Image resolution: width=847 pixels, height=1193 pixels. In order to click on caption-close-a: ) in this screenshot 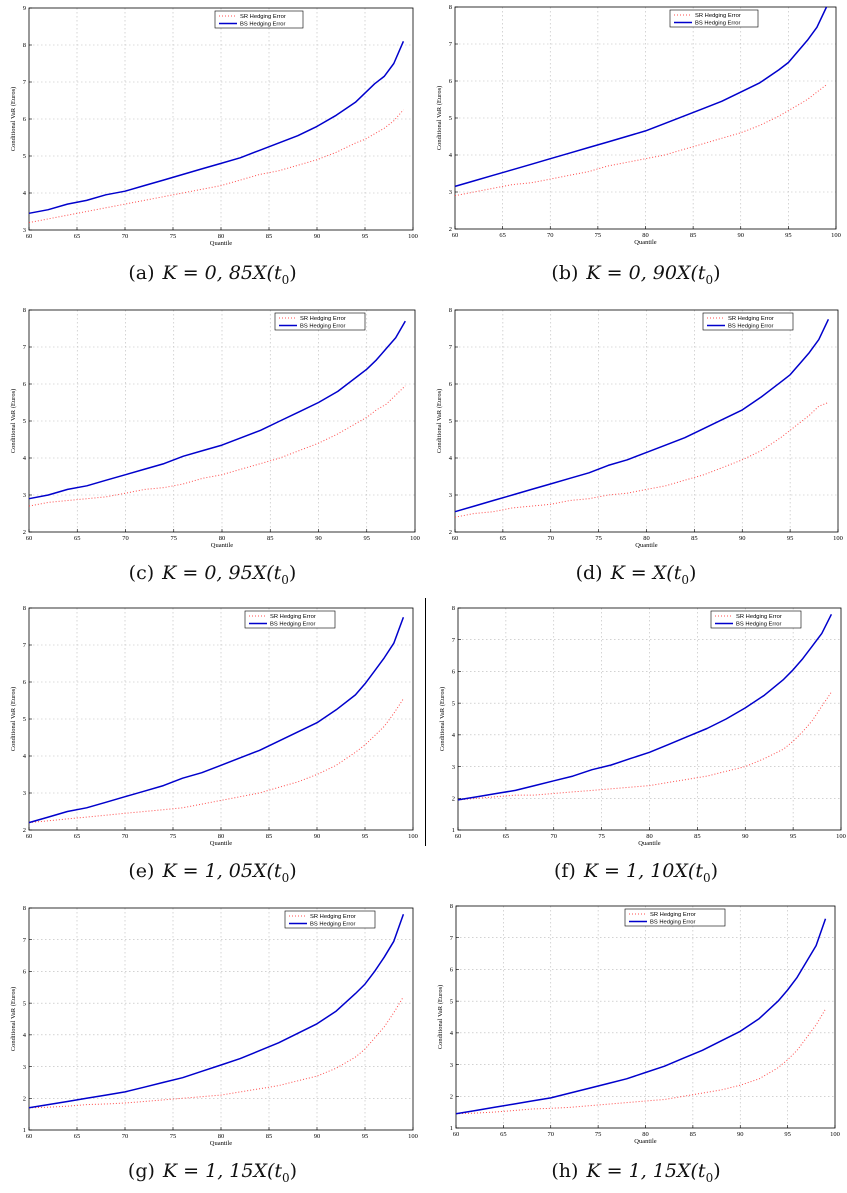, I will do `click(293, 273)`.